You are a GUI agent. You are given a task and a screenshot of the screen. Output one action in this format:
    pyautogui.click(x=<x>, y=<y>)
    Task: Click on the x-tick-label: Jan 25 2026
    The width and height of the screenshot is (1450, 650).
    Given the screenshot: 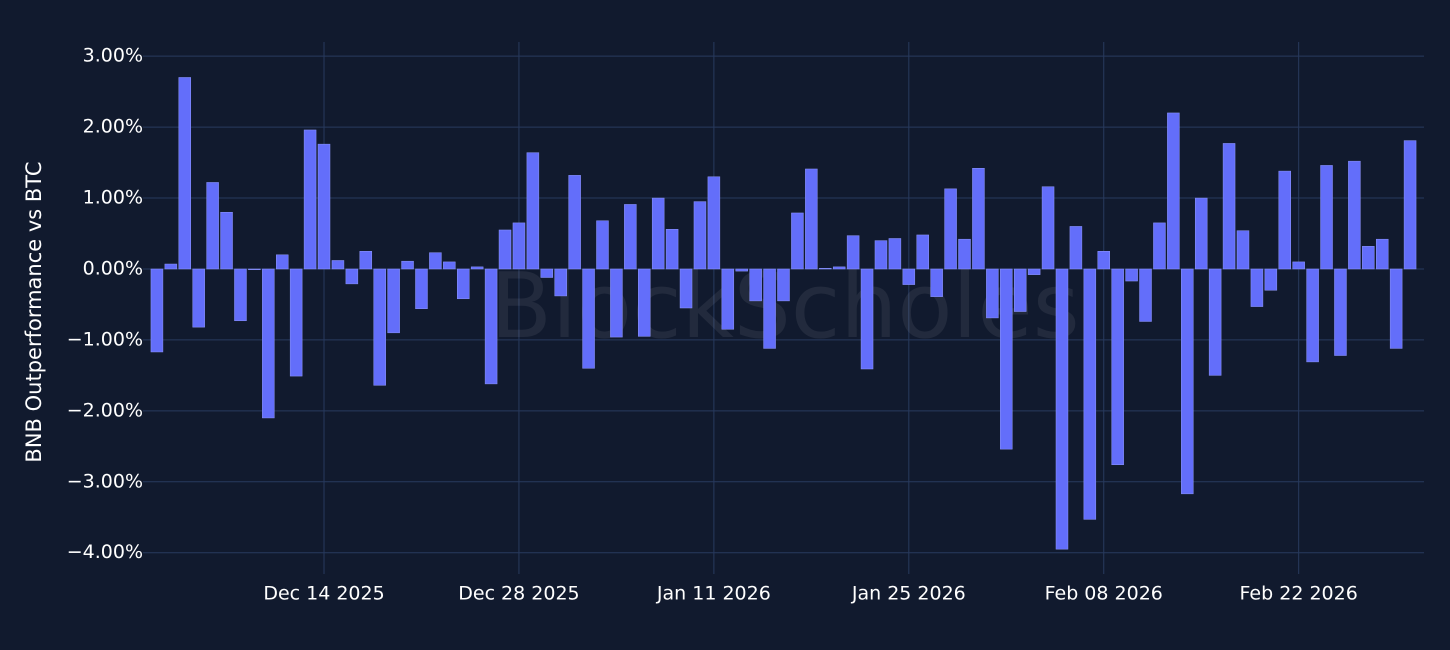 What is the action you would take?
    pyautogui.click(x=908, y=594)
    